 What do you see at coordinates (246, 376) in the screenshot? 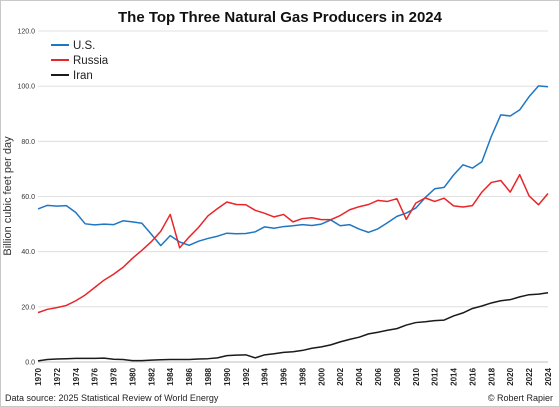
I see `x-tick-label: 1992` at bounding box center [246, 376].